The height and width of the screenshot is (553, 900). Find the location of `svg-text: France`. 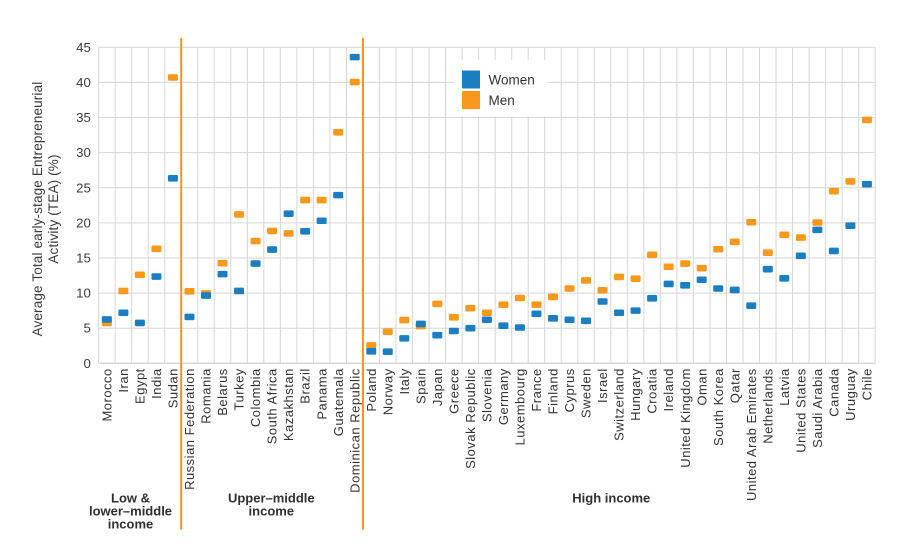

svg-text: France is located at coordinates (536, 389).